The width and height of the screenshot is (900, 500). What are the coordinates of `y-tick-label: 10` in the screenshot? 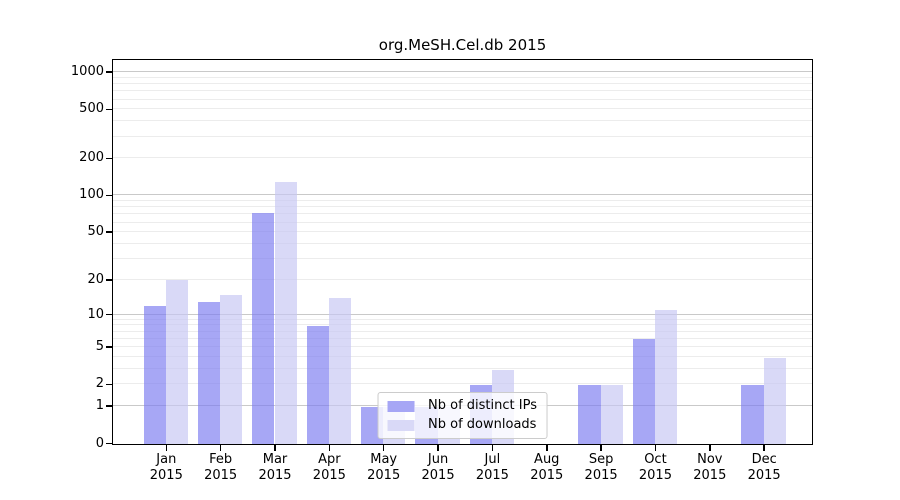 It's located at (95, 314).